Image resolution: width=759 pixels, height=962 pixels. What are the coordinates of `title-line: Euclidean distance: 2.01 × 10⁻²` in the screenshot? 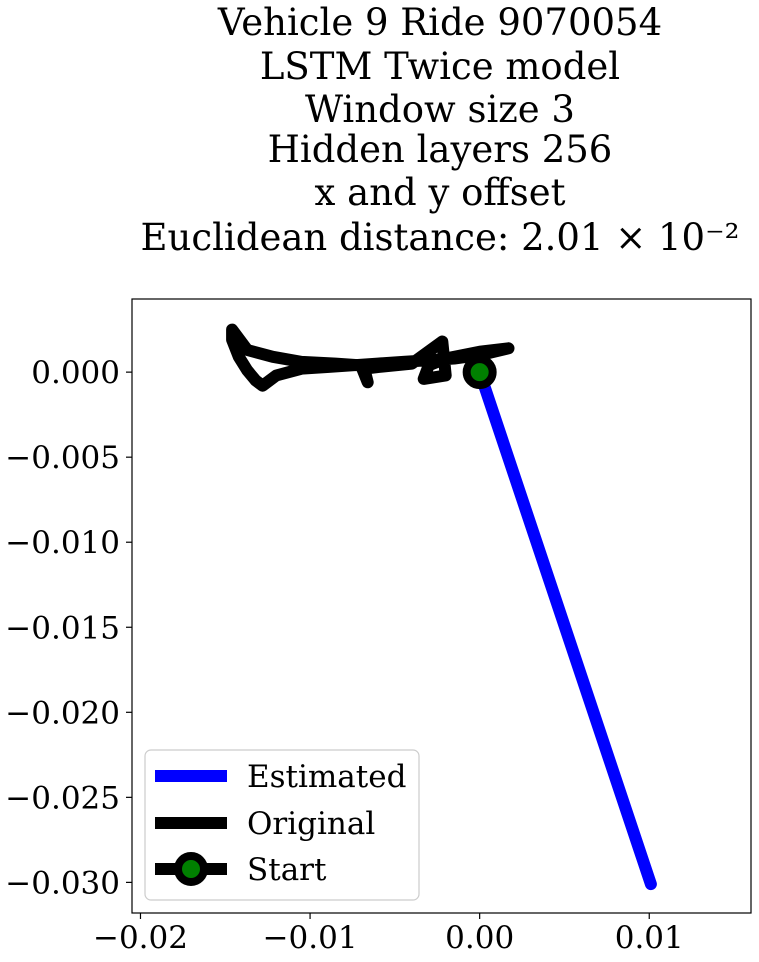 It's located at (440, 237).